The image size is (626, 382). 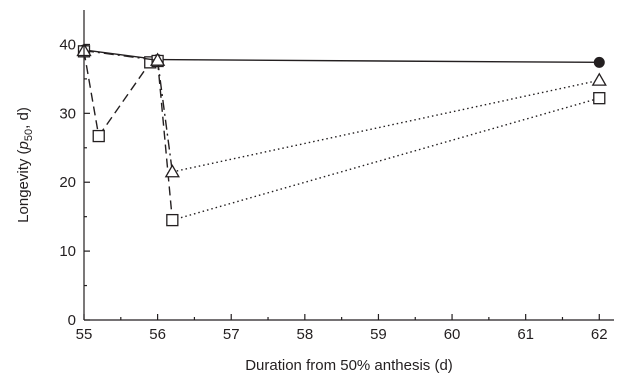 I want to click on x-tick-label: 56, so click(x=157, y=334).